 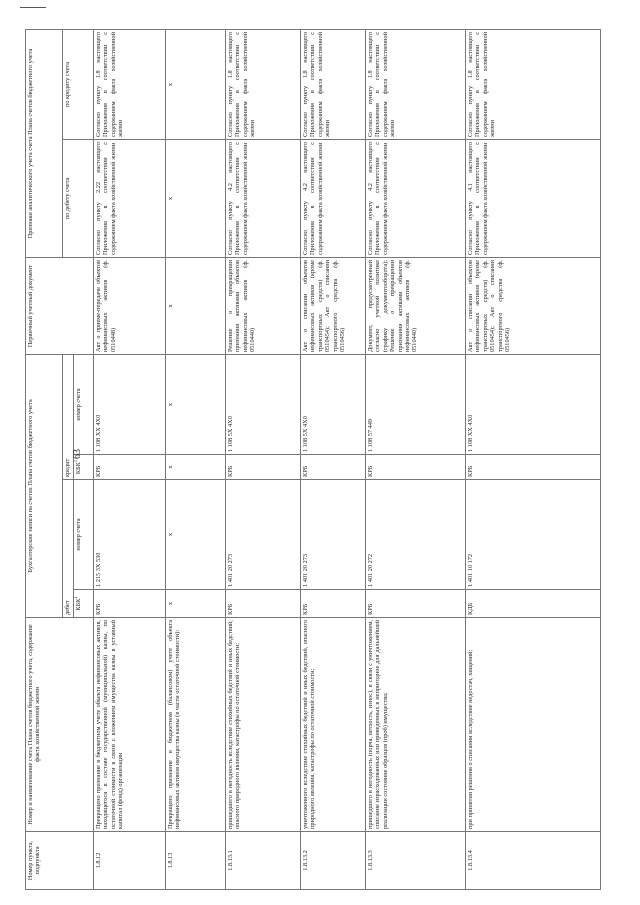 What do you see at coordinates (415, 404) in the screenshot?
I see `credit-account: 1 108 57 449` at bounding box center [415, 404].